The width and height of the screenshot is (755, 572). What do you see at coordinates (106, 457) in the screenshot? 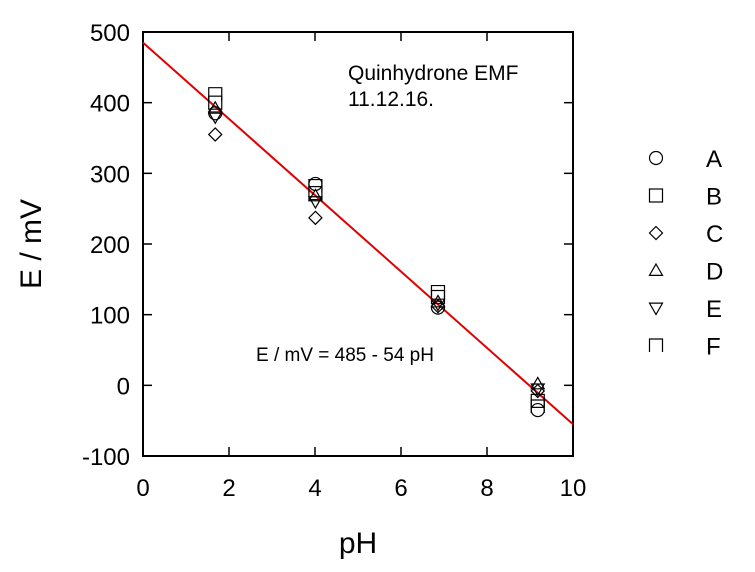
I see `y-tick-label: -100` at bounding box center [106, 457].